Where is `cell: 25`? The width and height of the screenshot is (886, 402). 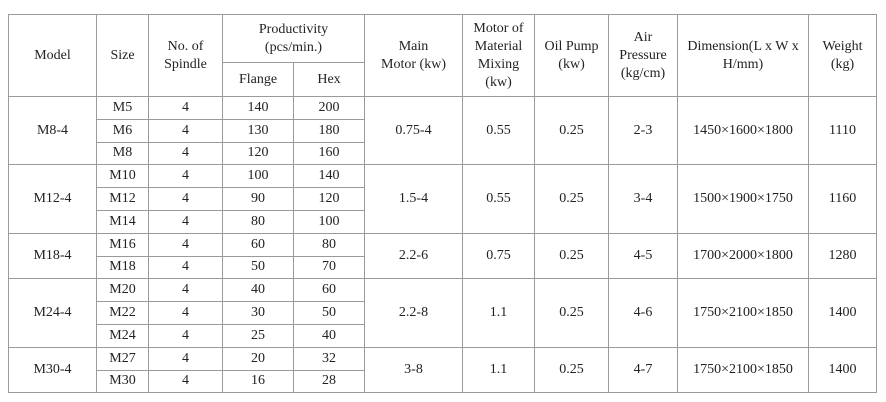 cell: 25 is located at coordinates (258, 335).